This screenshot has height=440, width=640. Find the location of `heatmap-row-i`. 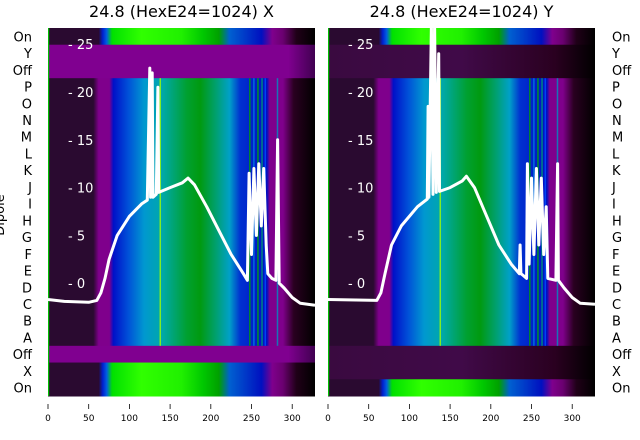

heatmap-row-i is located at coordinates (461, 204).